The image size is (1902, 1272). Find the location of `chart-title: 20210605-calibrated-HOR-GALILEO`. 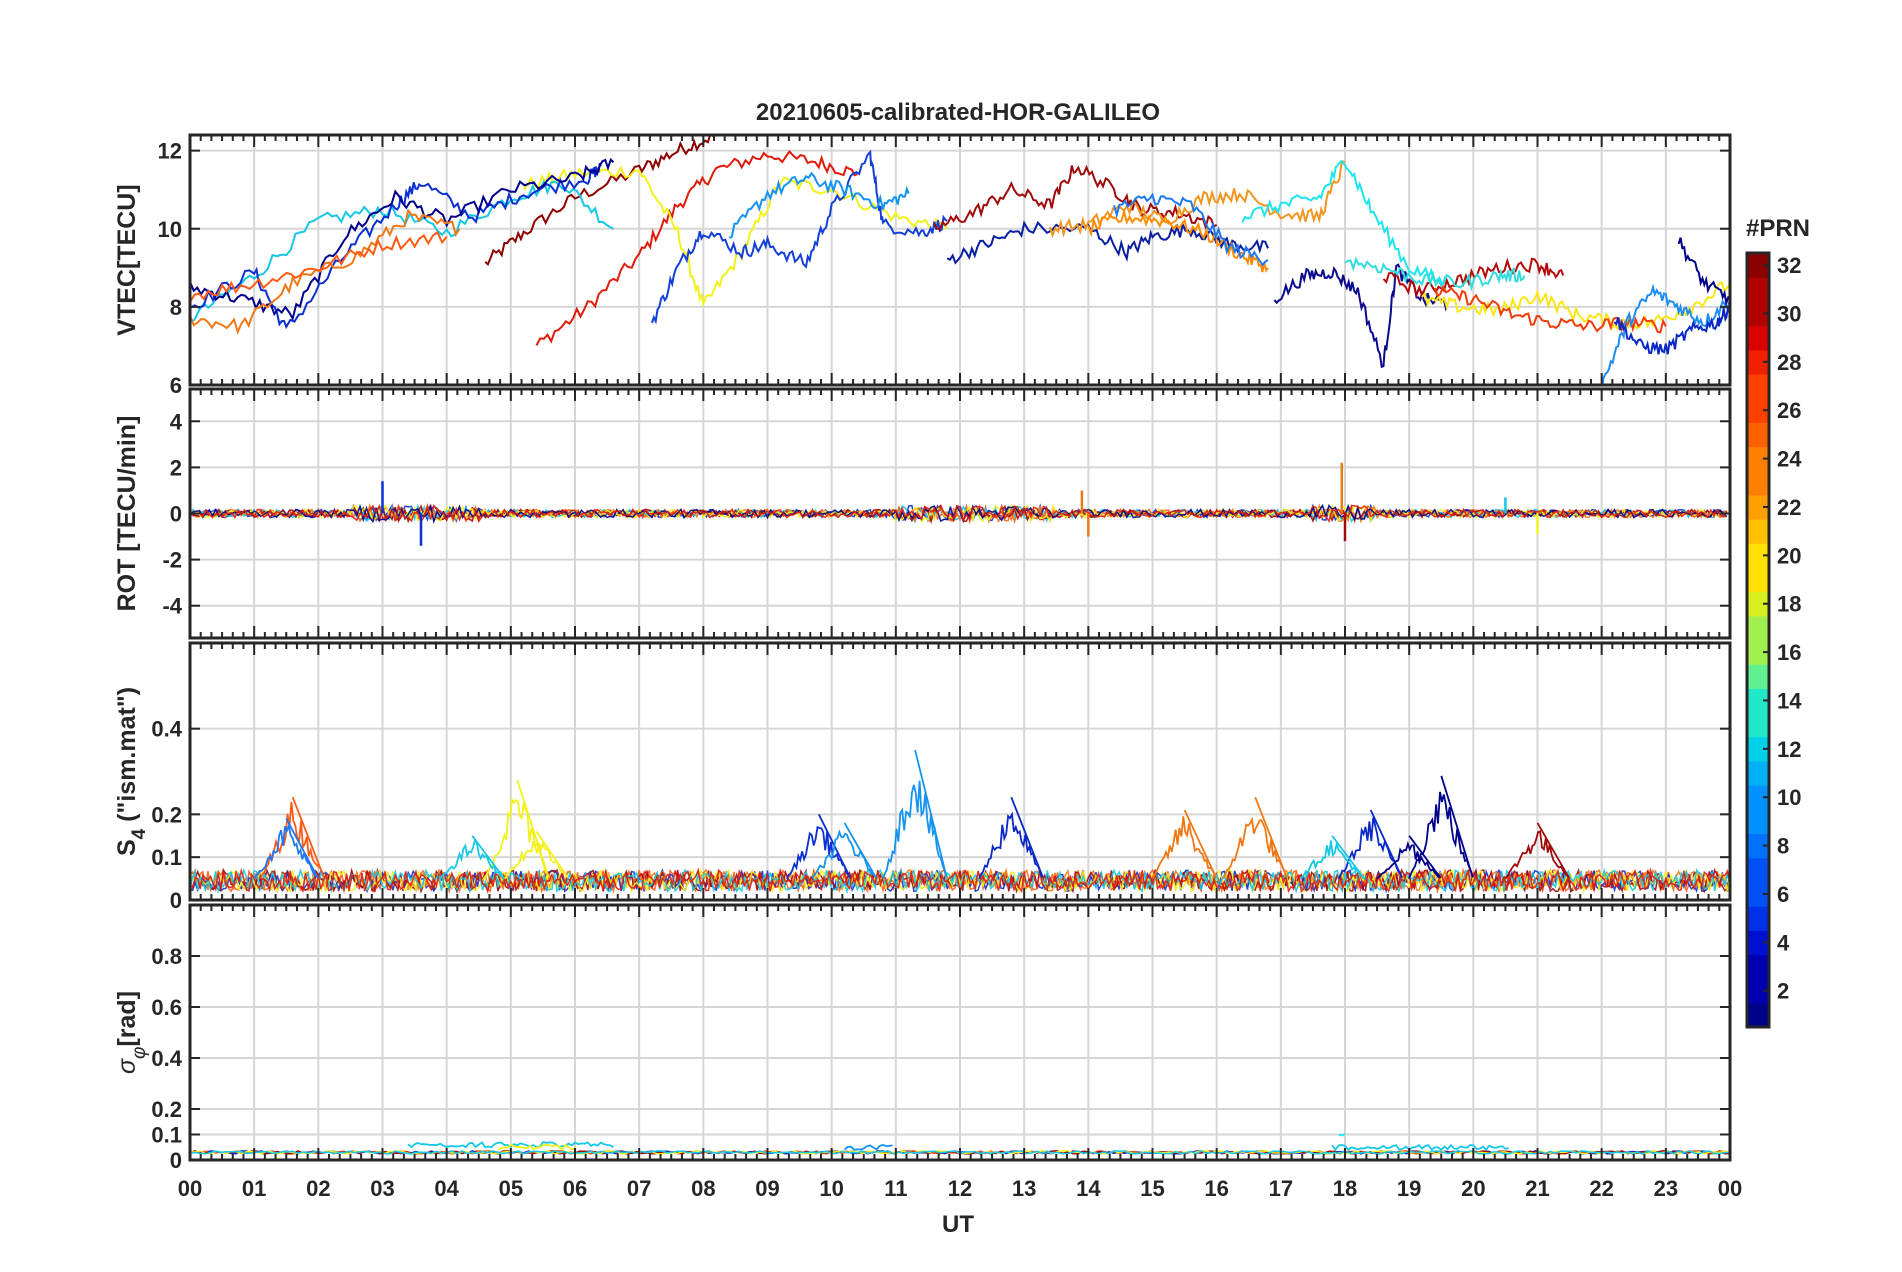

chart-title: 20210605-calibrated-HOR-GALILEO is located at coordinates (958, 112).